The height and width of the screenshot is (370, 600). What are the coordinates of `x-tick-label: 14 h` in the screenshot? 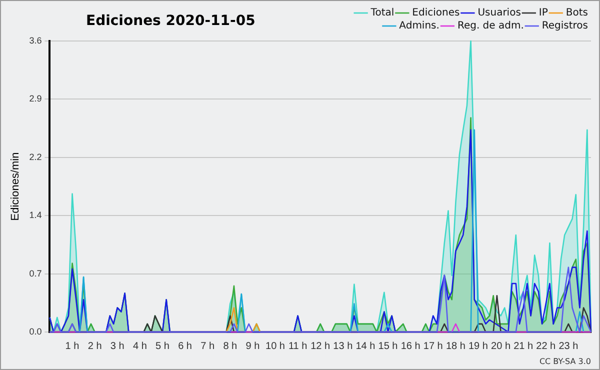 It's located at (366, 346).